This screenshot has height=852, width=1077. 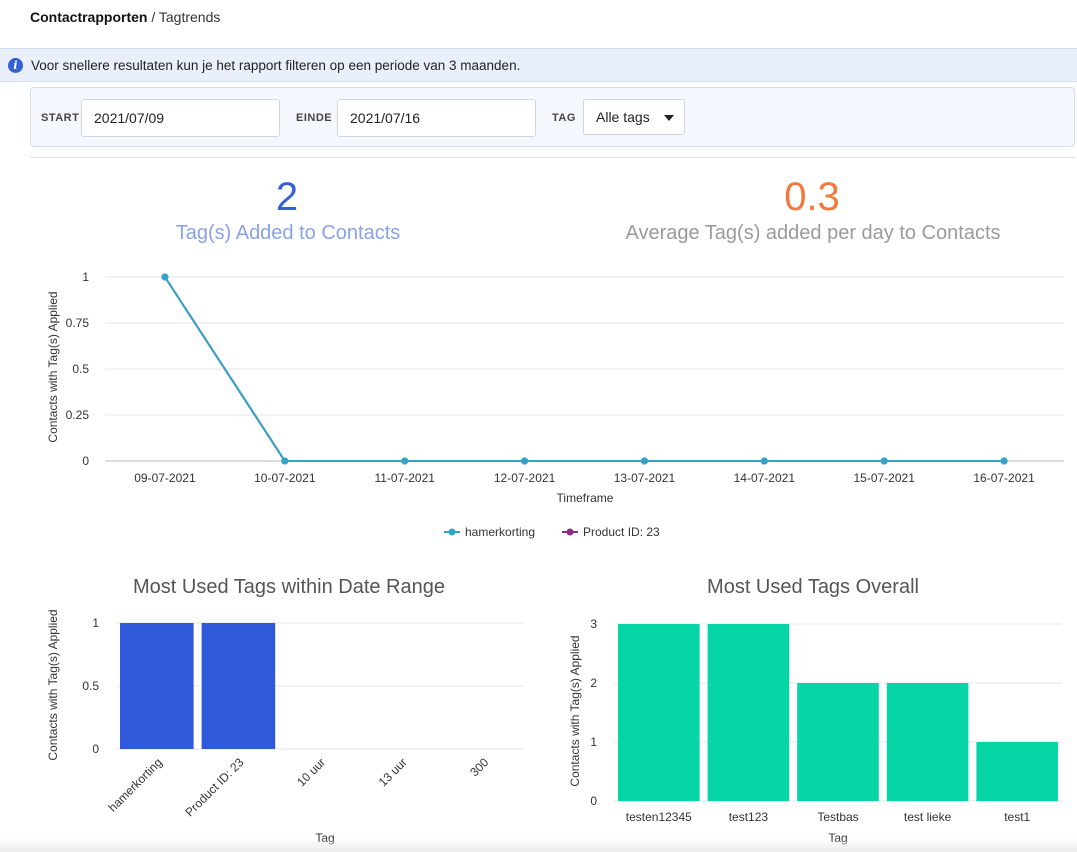 What do you see at coordinates (479, 767) in the screenshot?
I see `bar-chart-x-tick-label: 300` at bounding box center [479, 767].